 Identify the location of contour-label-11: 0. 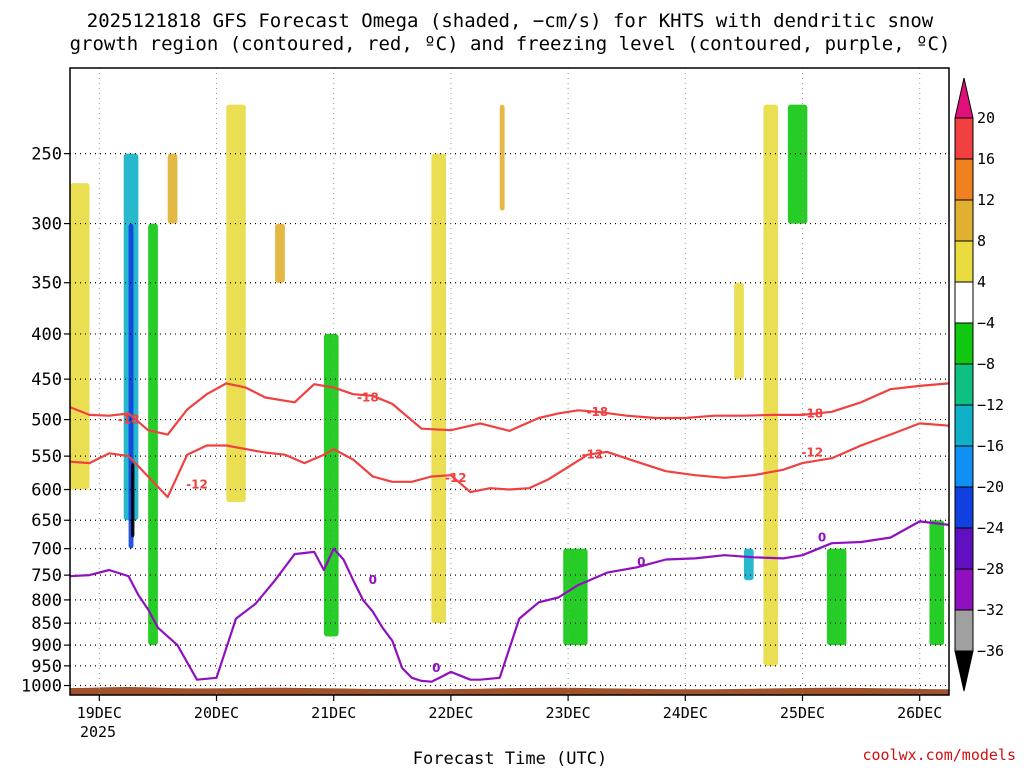
(822, 538).